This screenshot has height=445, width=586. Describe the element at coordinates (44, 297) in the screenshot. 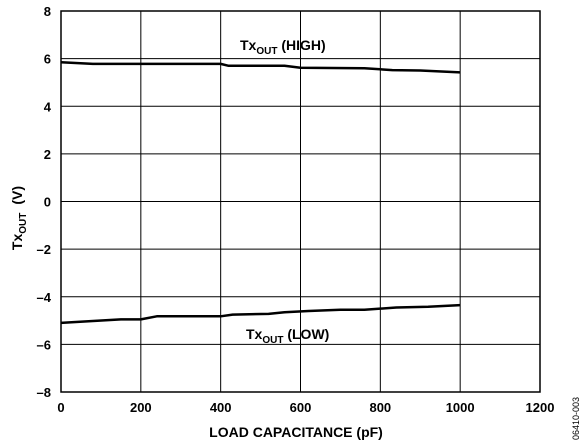

I see `y-tick-label: –4` at that location.